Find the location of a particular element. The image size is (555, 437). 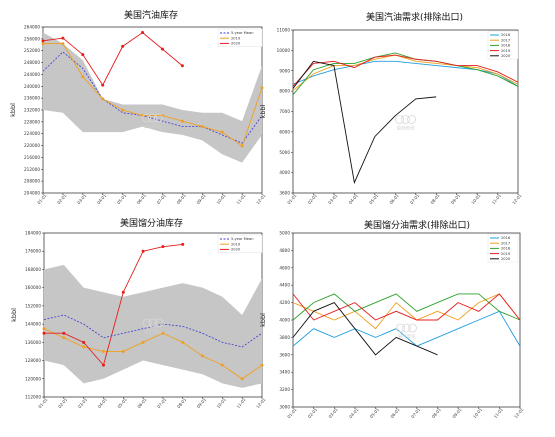

y-tick-label: 8000 is located at coordinates (284, 91).